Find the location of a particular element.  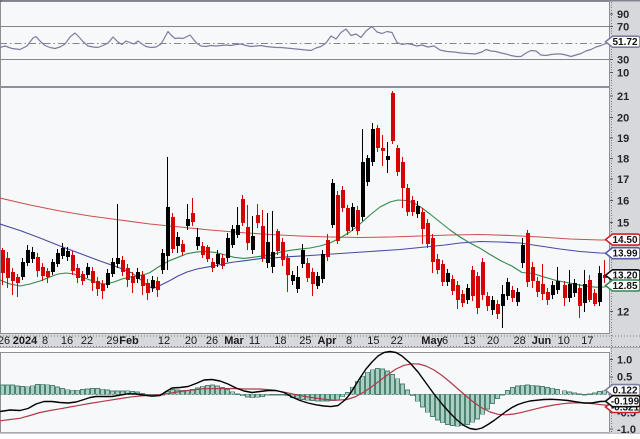

svg-text: 1.0 is located at coordinates (624, 360).